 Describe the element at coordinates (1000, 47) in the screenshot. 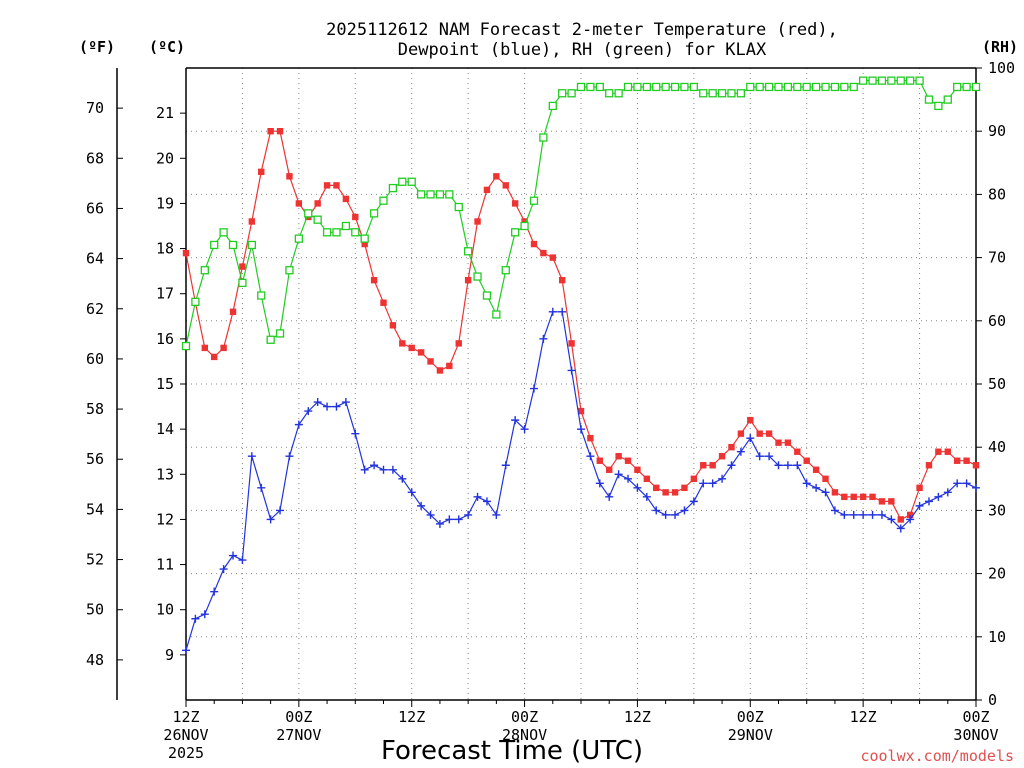

I see `rh-axis-label: (RH)` at that location.